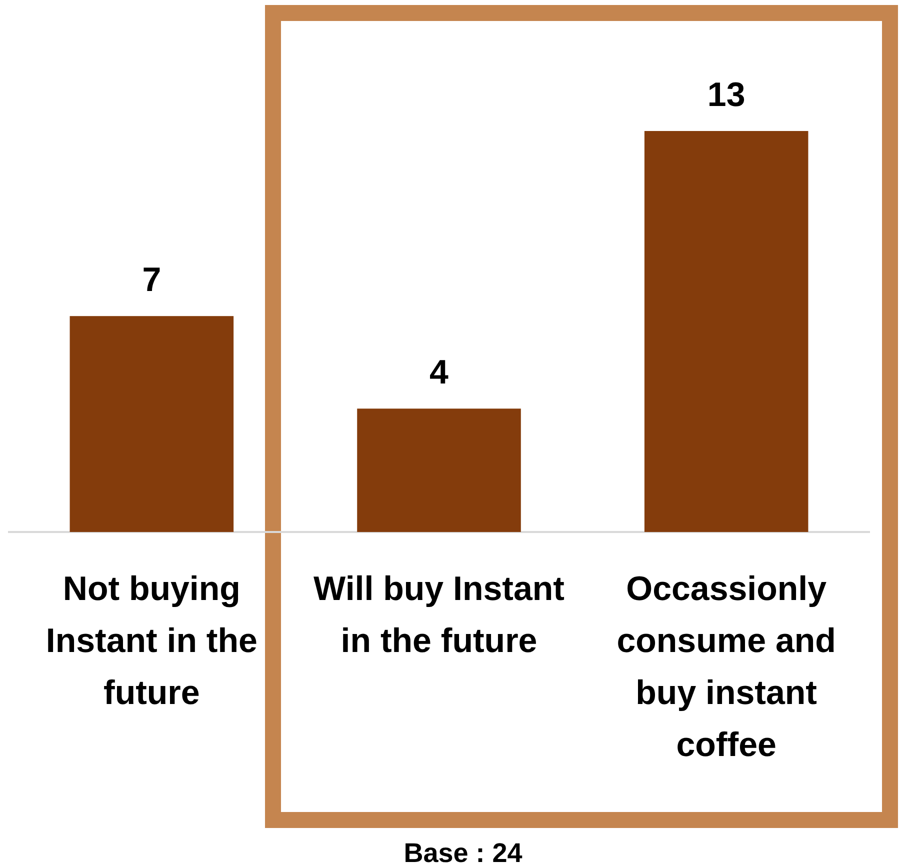 This screenshot has width=899, height=867. I want to click on data-label: 13, so click(726, 95).